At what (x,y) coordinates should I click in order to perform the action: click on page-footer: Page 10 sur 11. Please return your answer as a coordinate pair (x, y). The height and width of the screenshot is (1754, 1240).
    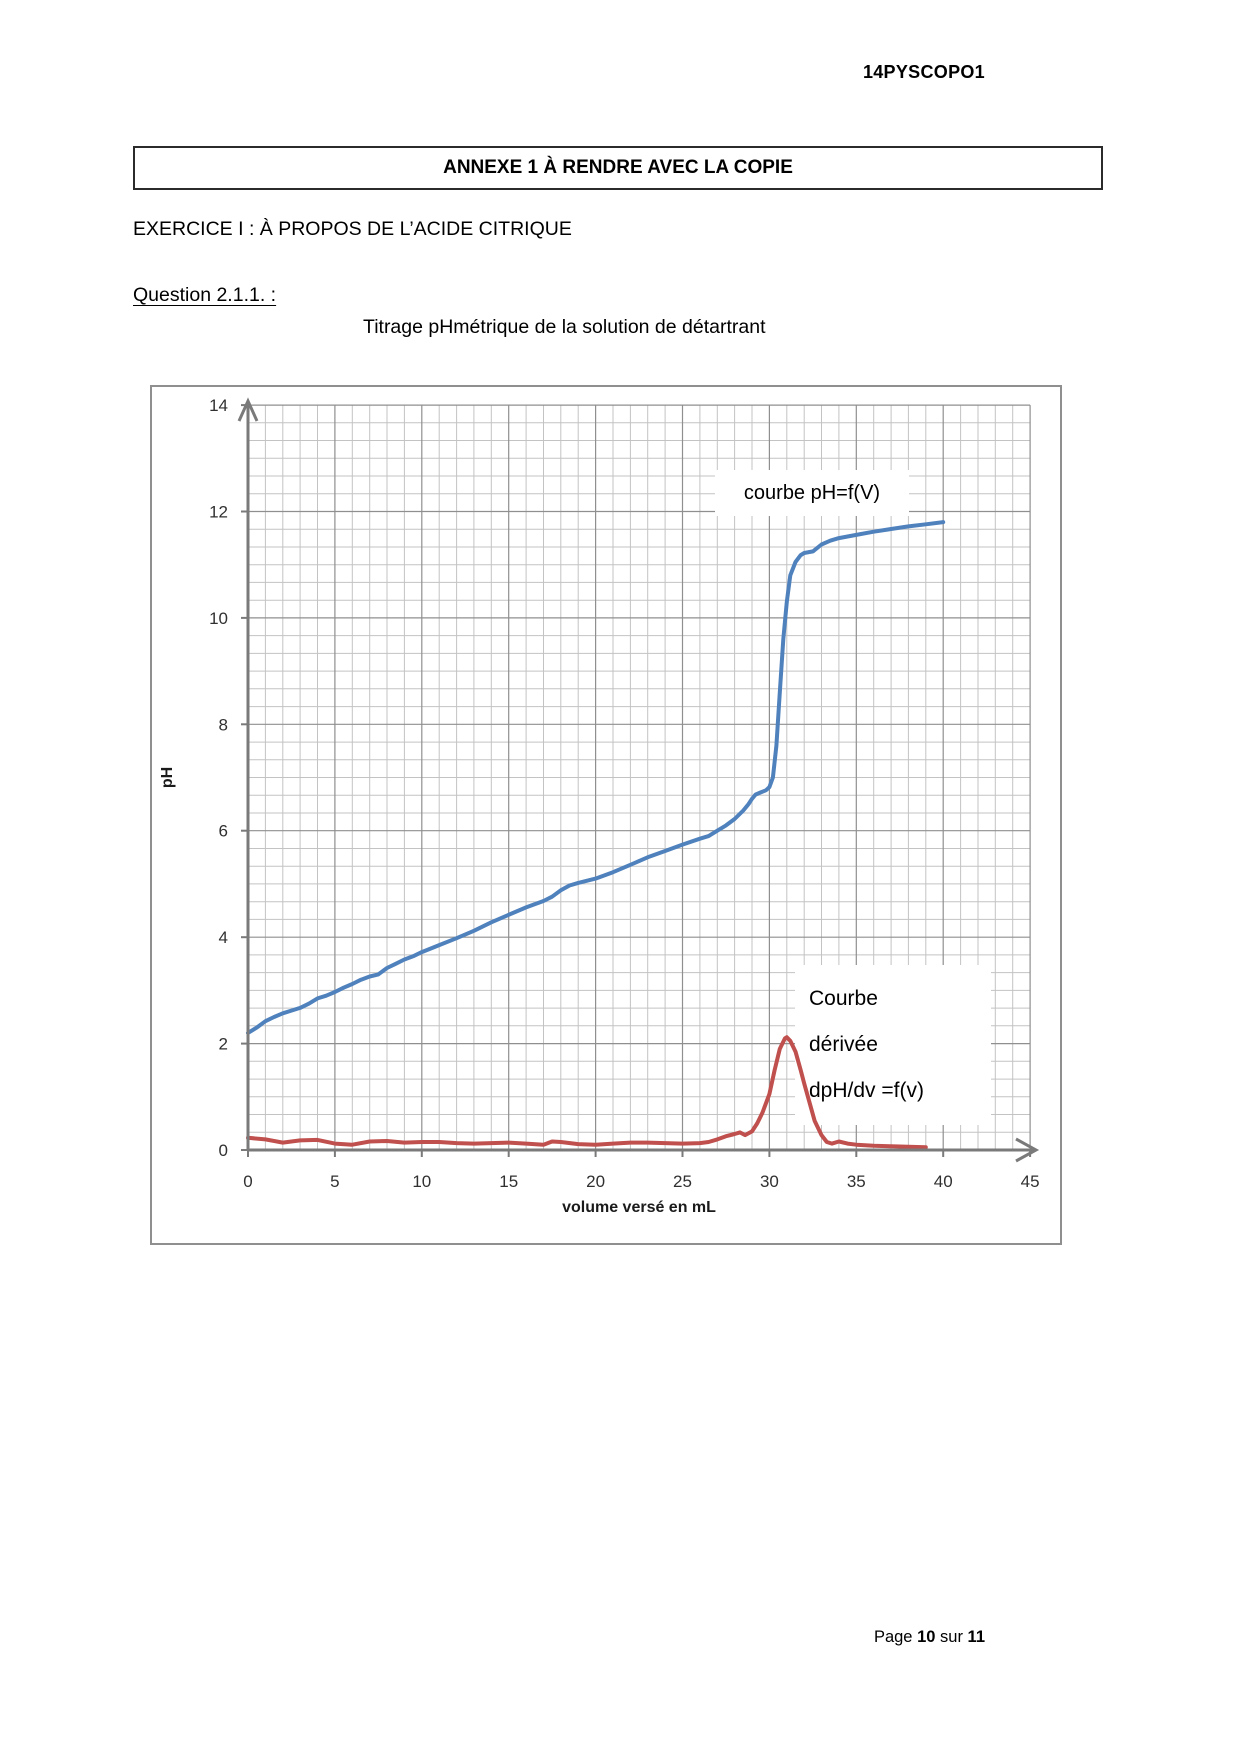
    Looking at the image, I should click on (929, 1637).